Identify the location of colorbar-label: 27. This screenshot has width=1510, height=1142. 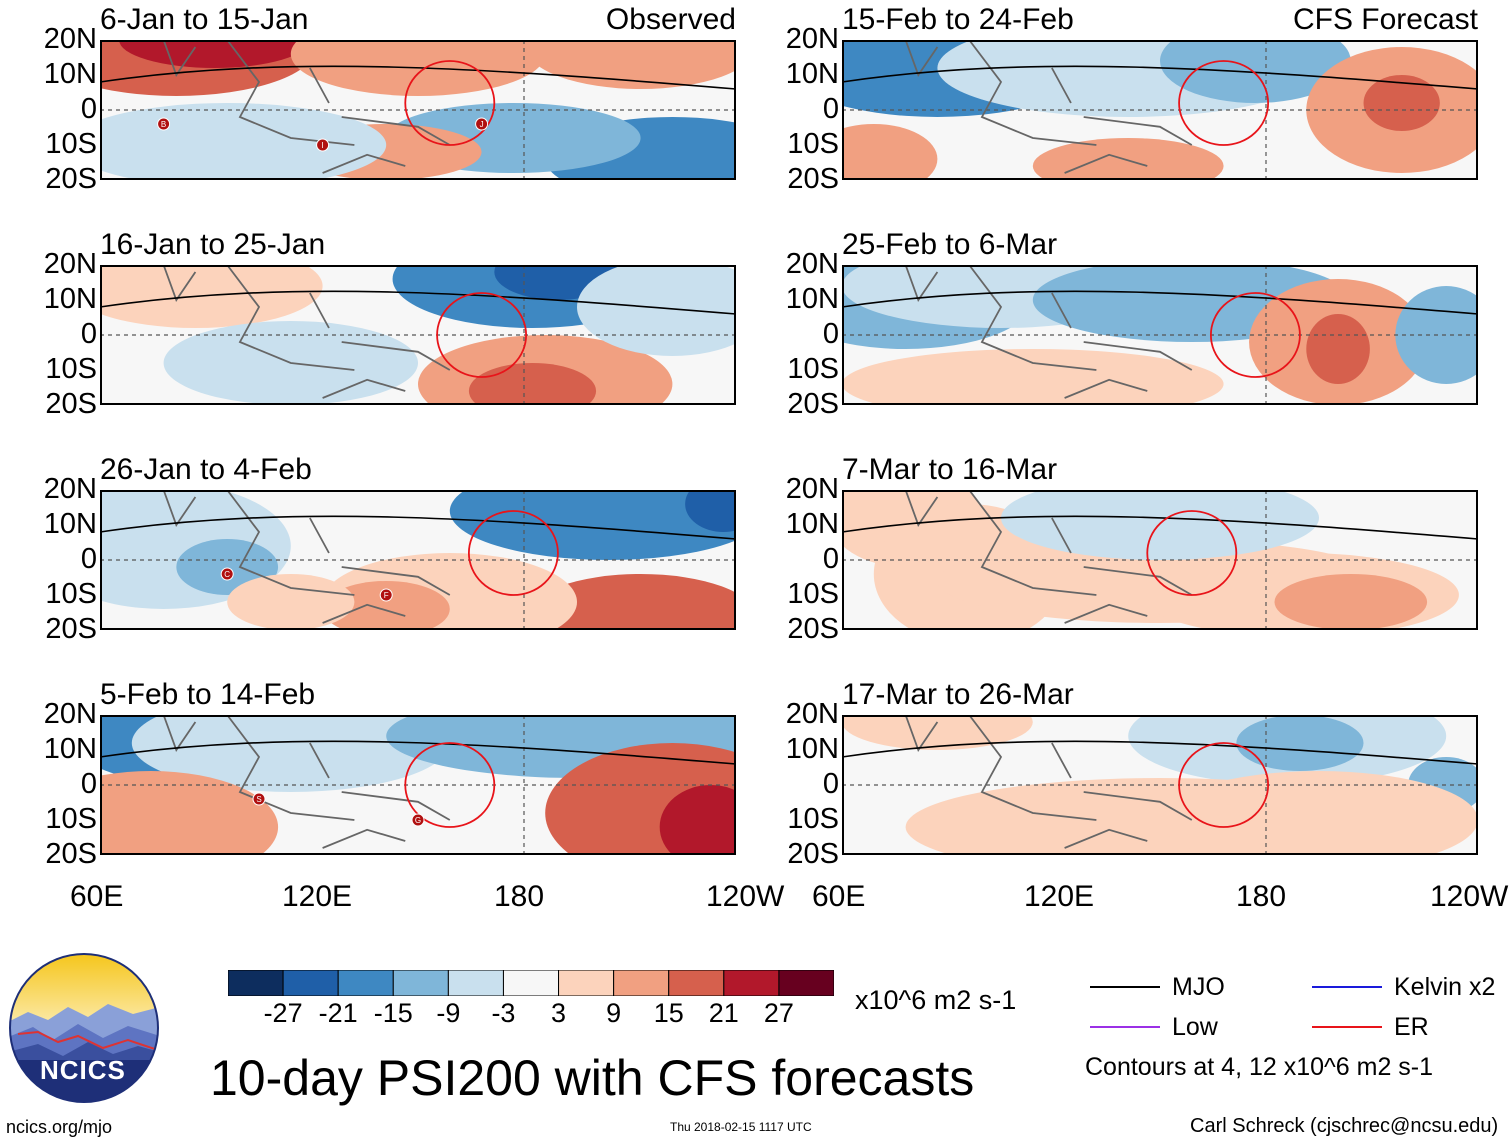
(778, 1013).